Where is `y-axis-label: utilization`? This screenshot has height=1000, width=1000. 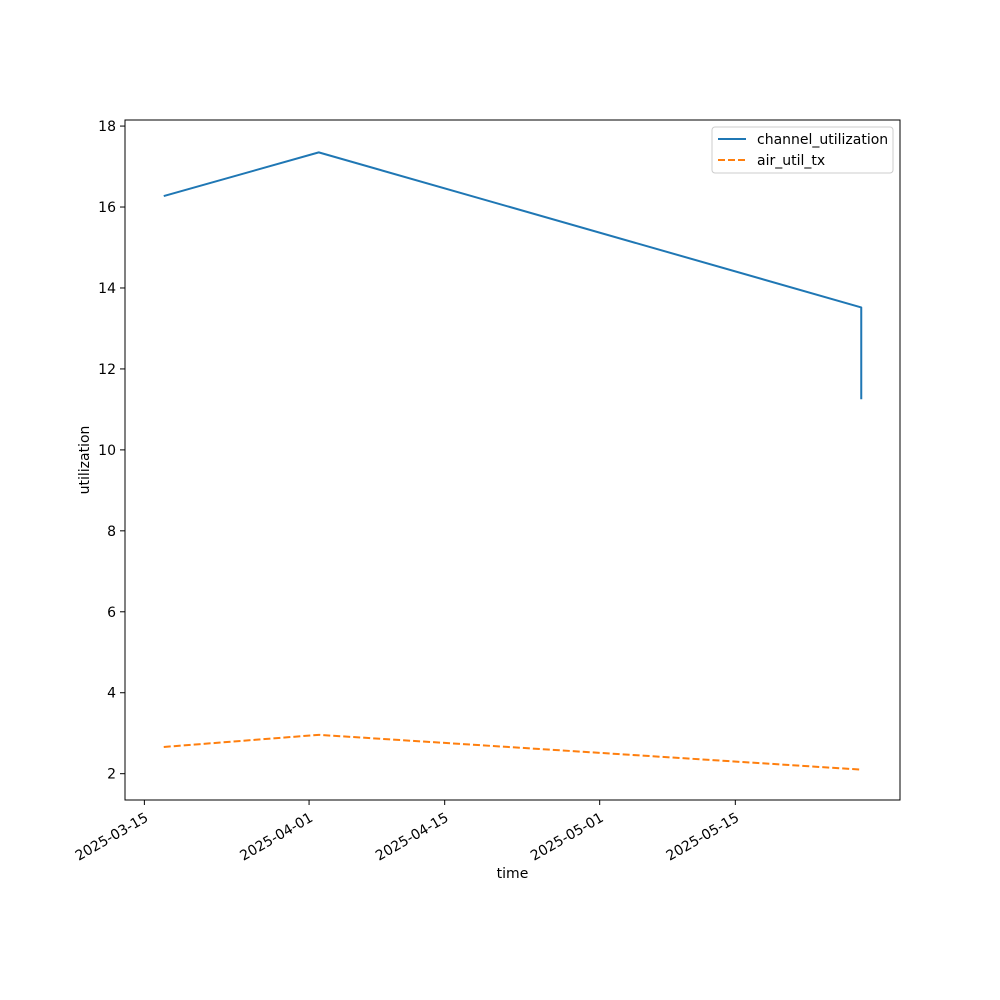 y-axis-label: utilization is located at coordinates (85, 460).